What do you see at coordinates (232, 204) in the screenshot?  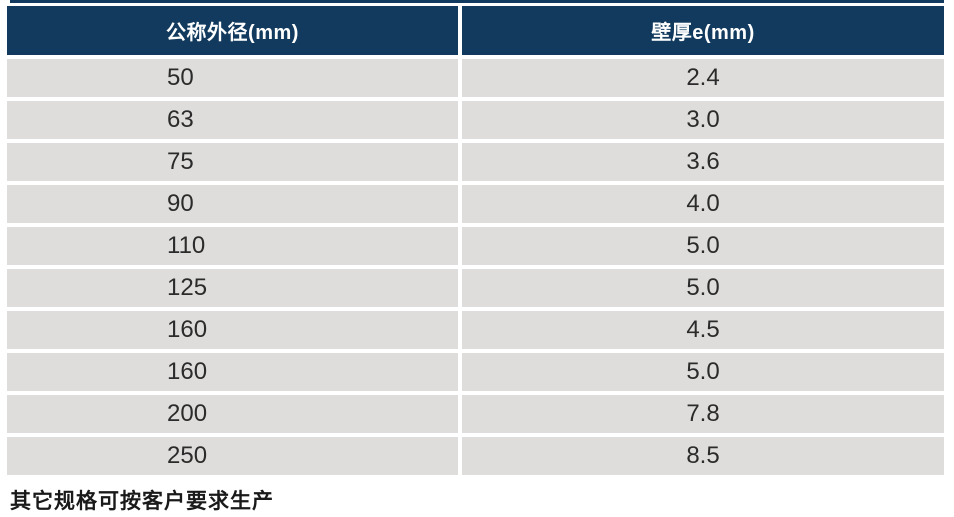 I see `od-cell: 90` at bounding box center [232, 204].